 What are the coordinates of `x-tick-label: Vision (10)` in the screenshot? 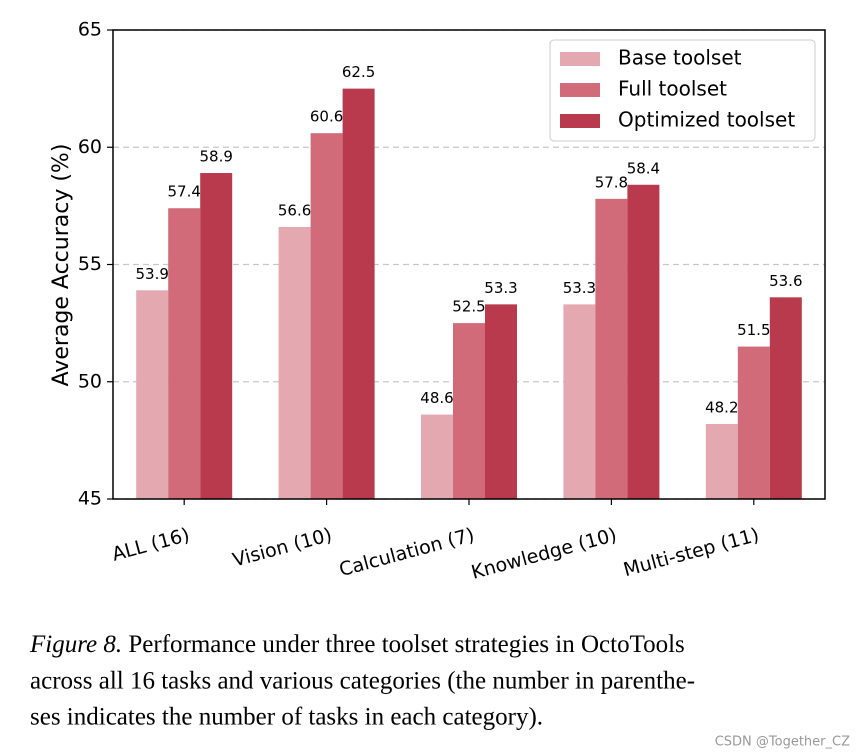 It's located at (282, 548).